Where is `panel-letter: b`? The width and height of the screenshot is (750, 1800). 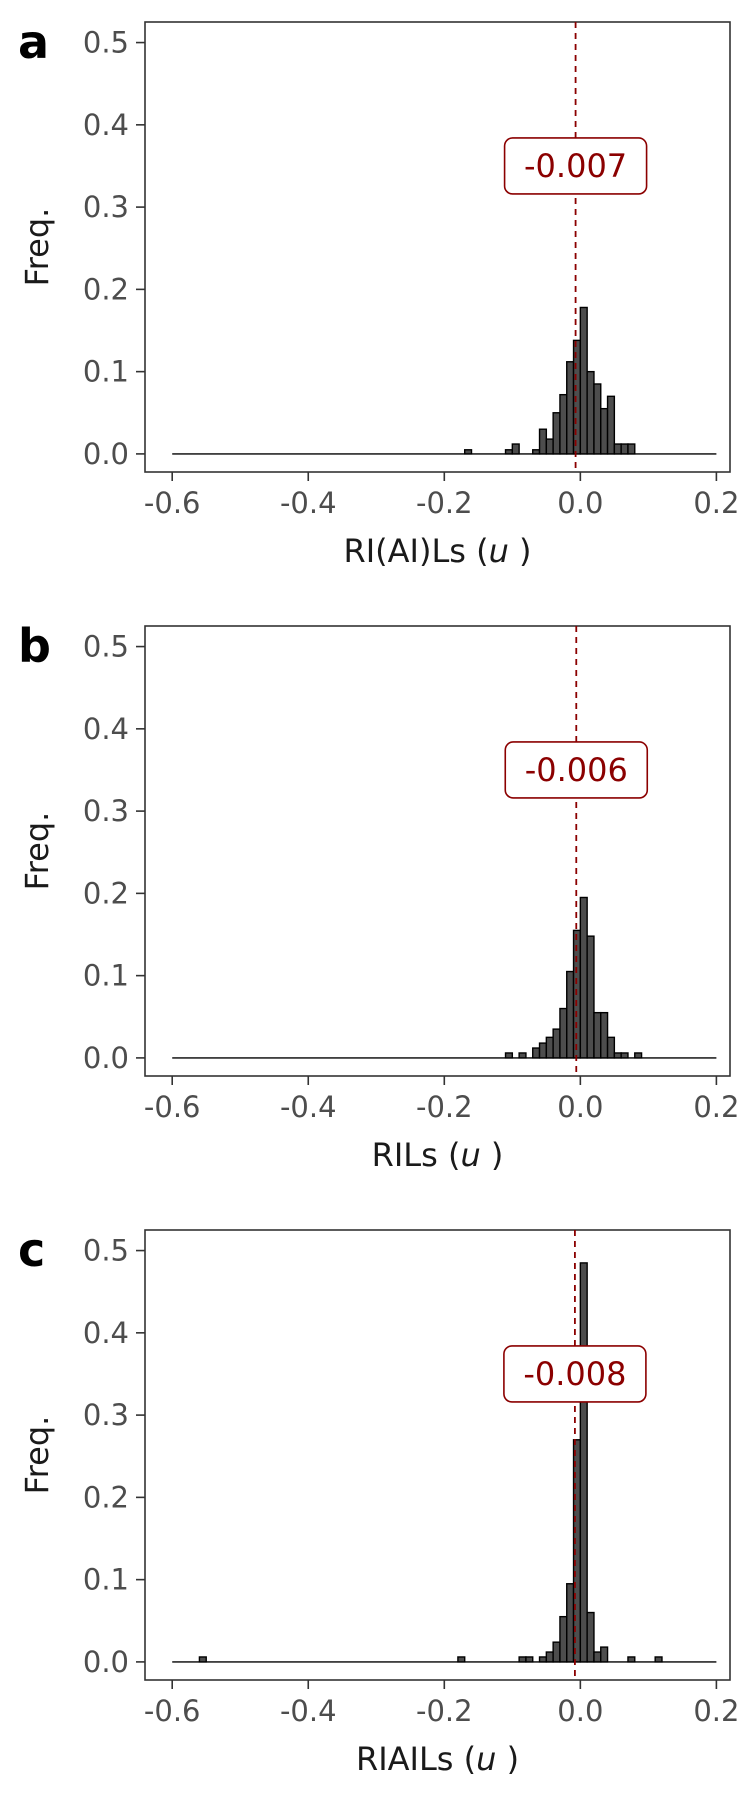
panel-letter: b is located at coordinates (34, 646).